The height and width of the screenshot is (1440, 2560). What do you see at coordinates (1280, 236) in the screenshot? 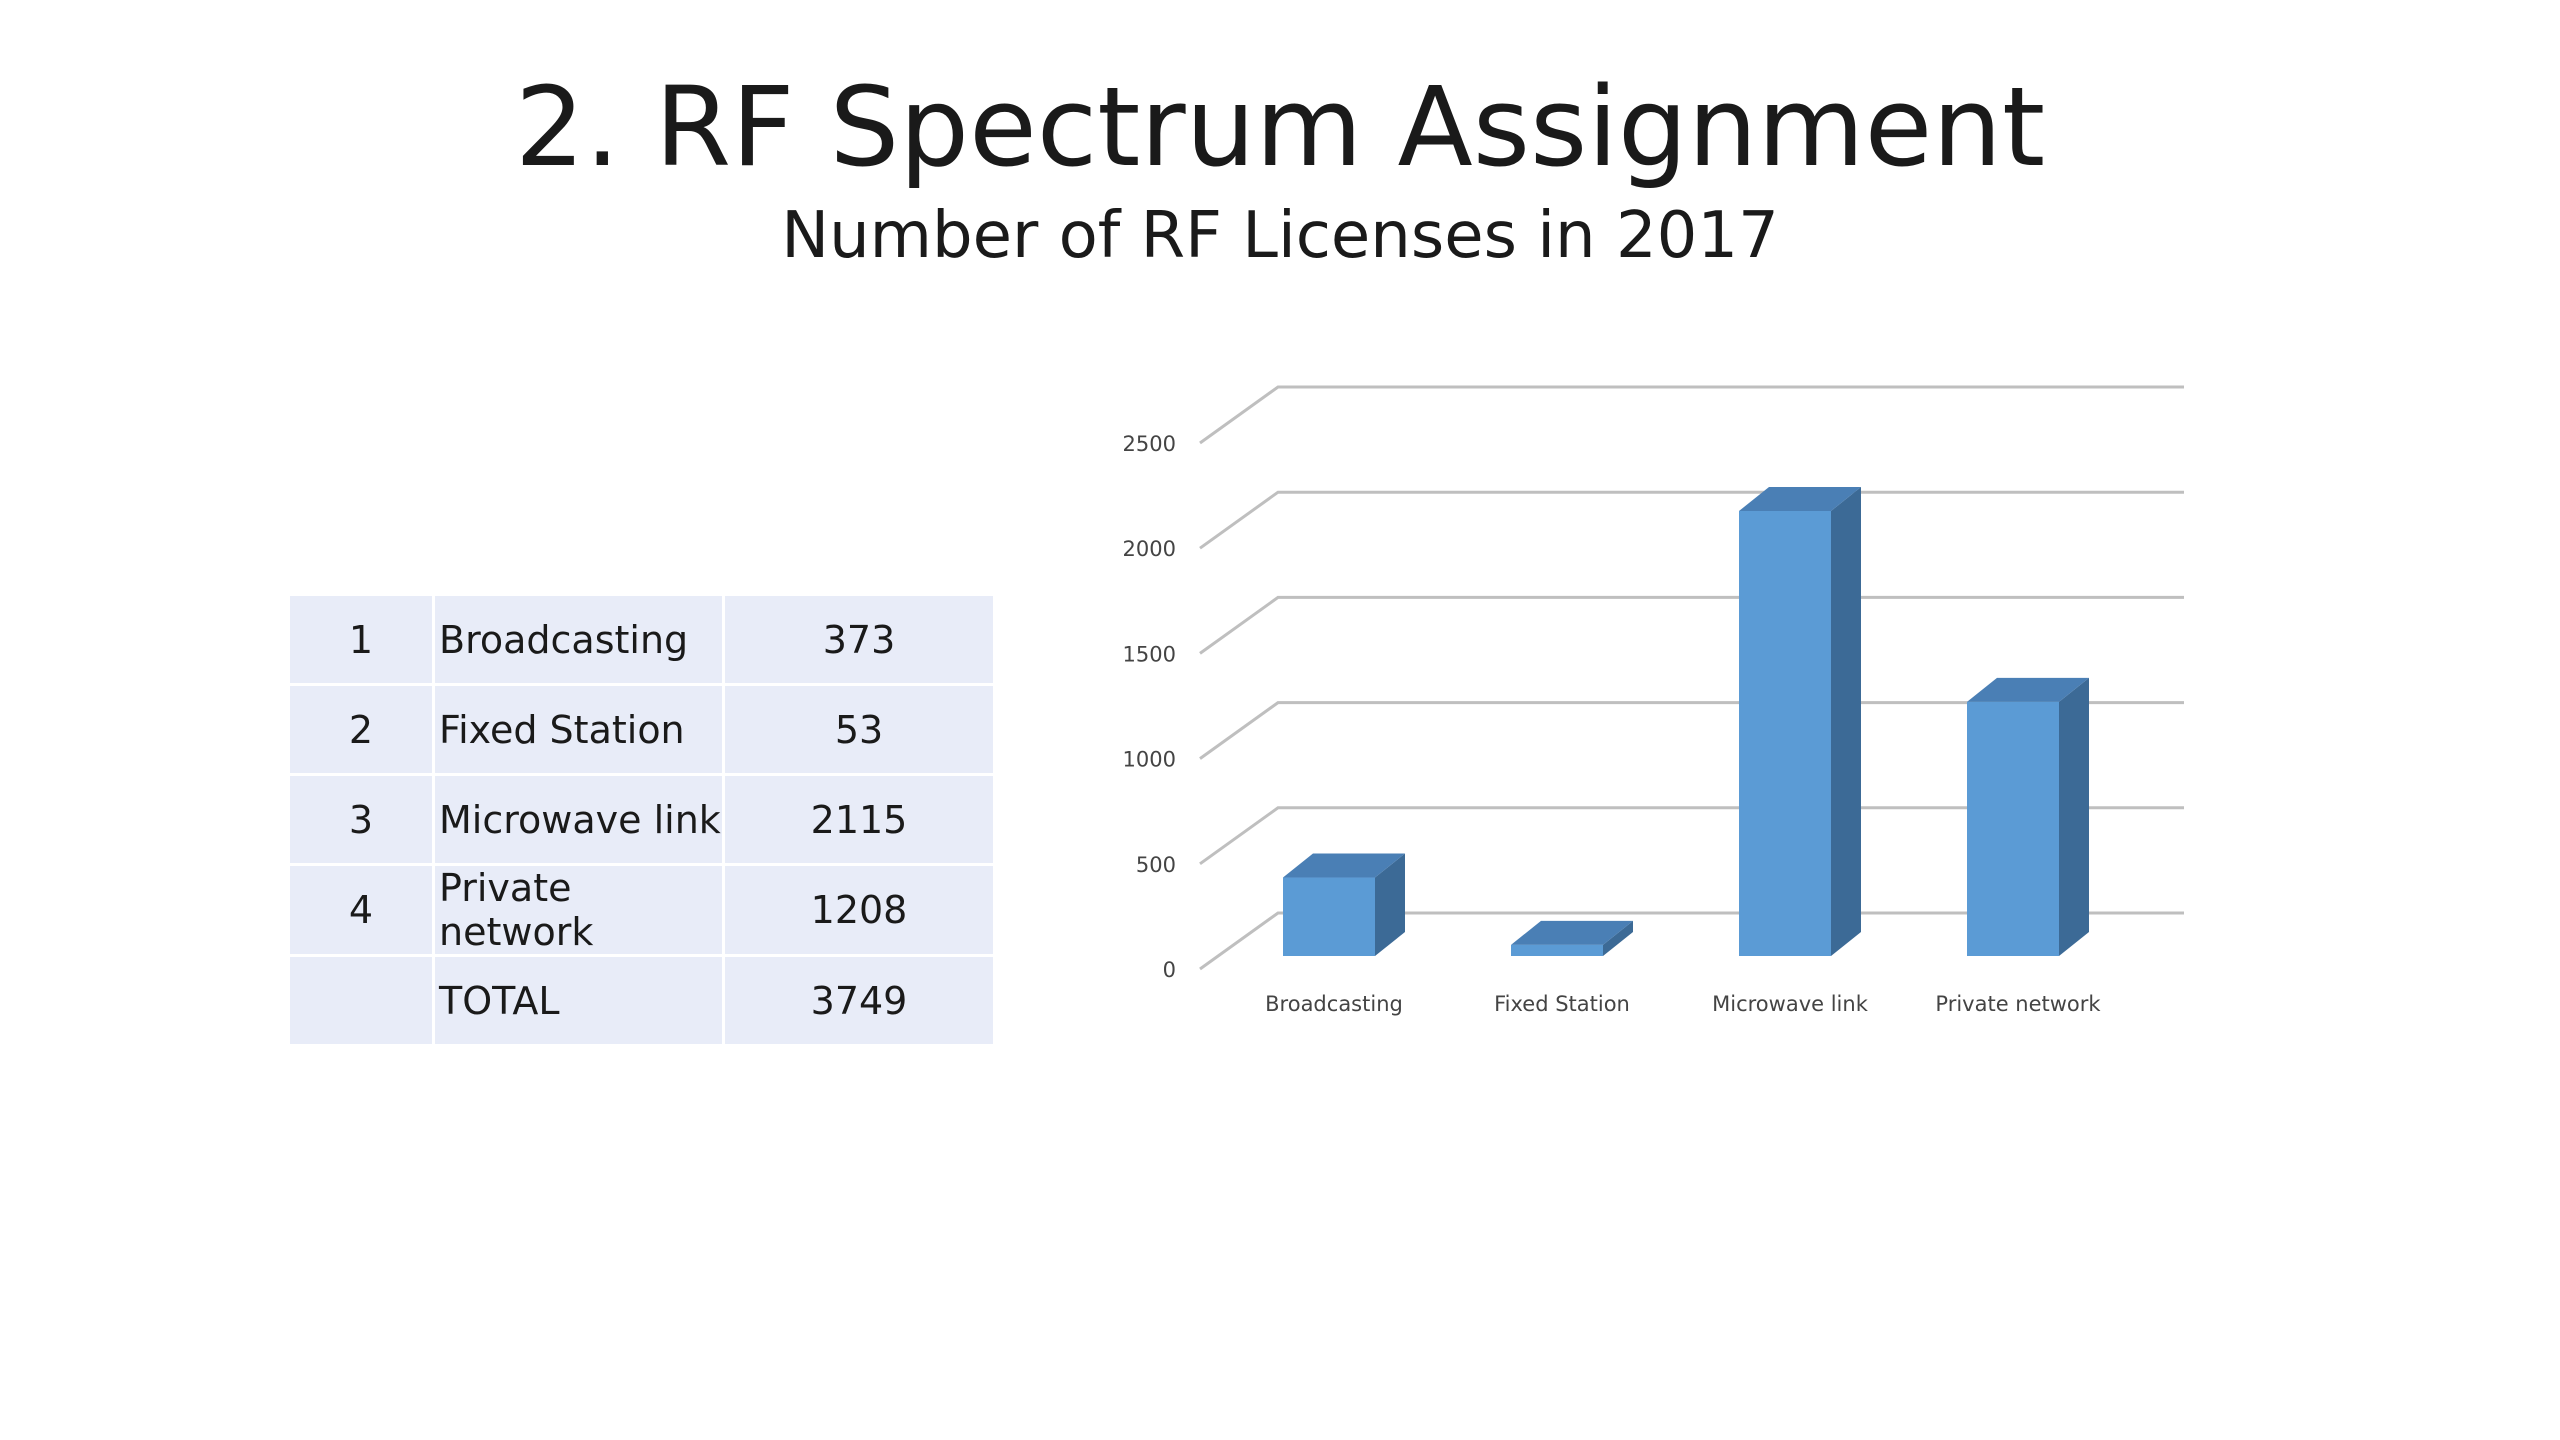
I see `slide-subtitle: Number of RF Licenses in 2017` at bounding box center [1280, 236].